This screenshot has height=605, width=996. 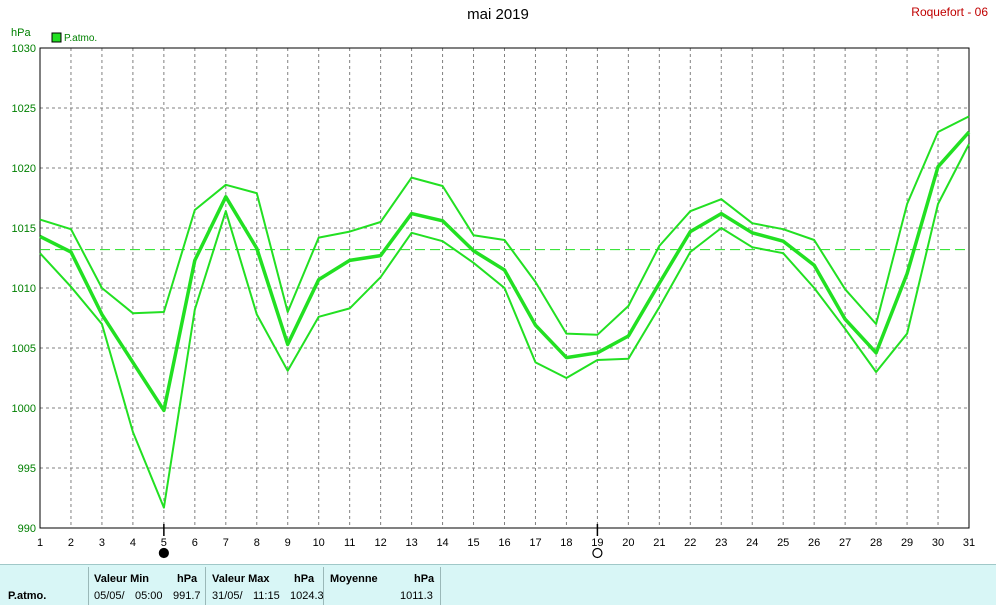 I want to click on x-tick-label: 15, so click(x=473, y=543).